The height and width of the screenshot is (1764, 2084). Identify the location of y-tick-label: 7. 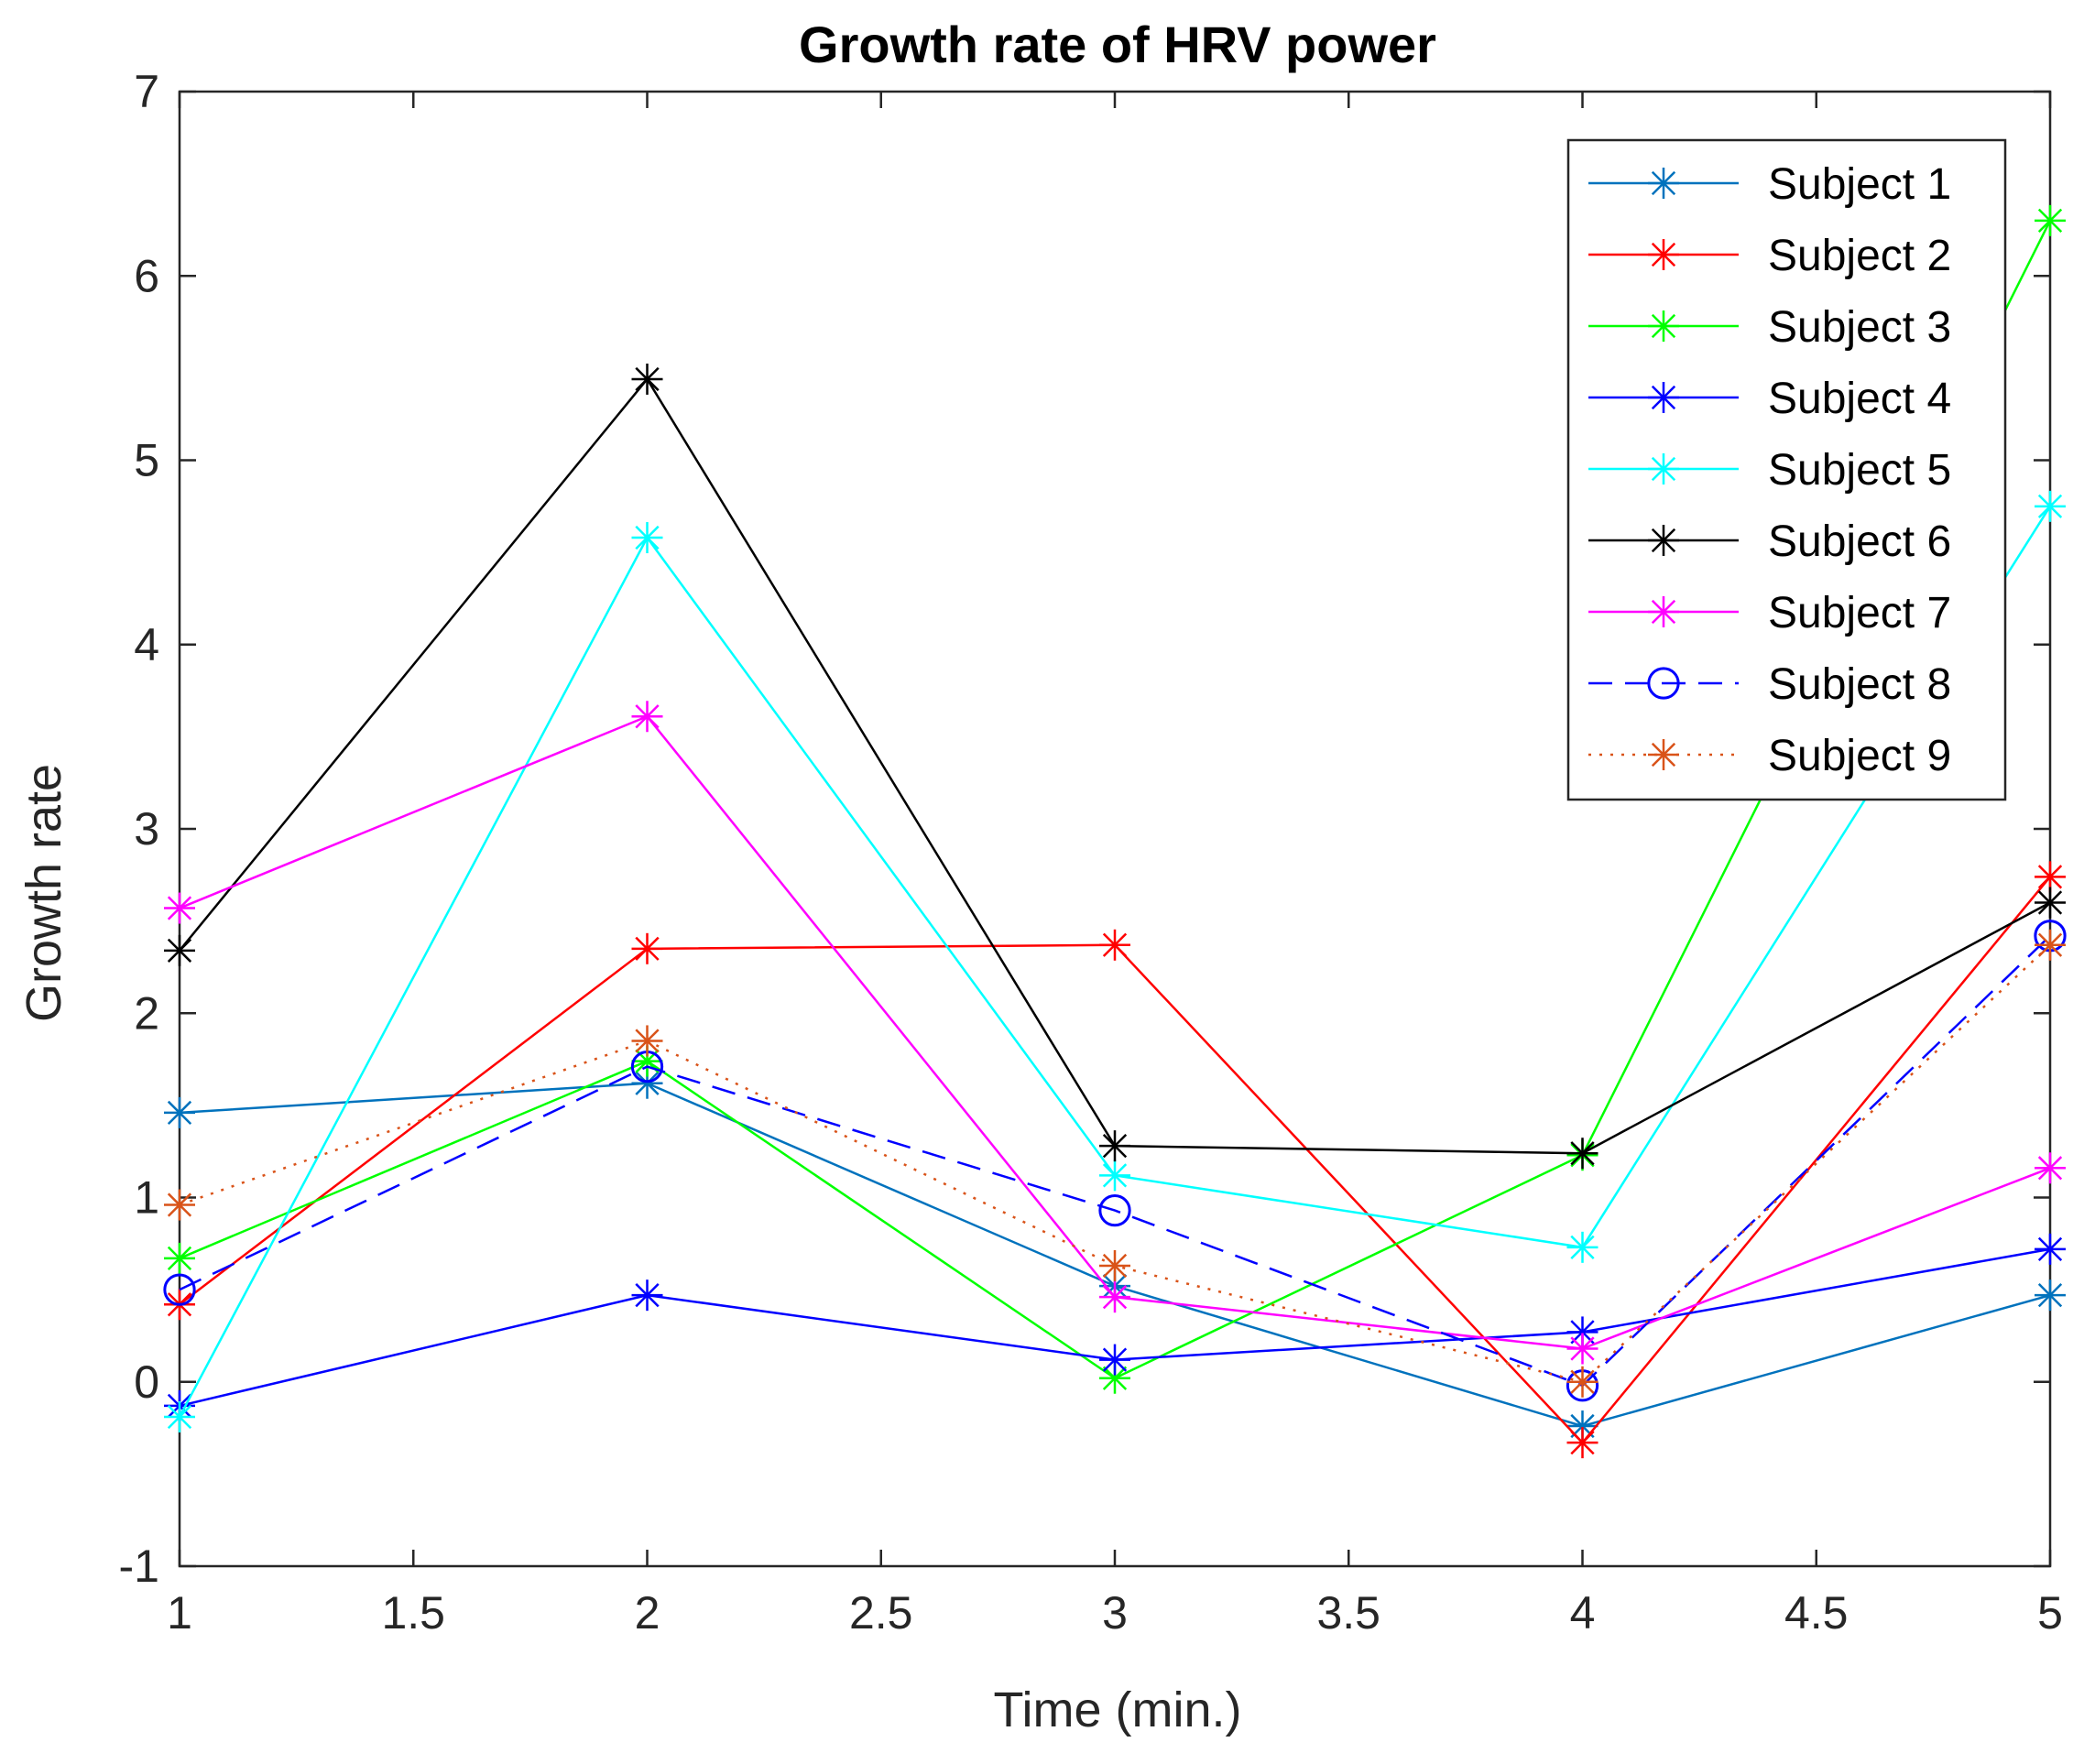
(146, 91).